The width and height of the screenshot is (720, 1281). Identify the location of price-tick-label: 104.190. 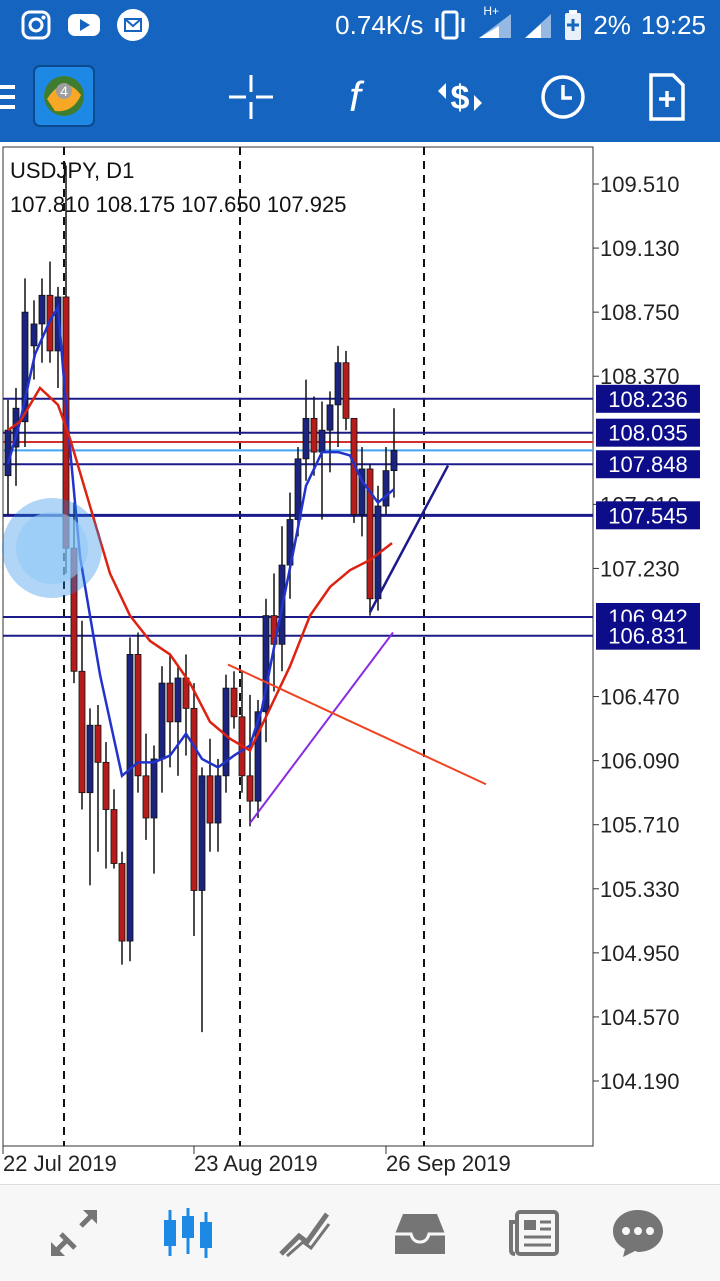
(640, 1081).